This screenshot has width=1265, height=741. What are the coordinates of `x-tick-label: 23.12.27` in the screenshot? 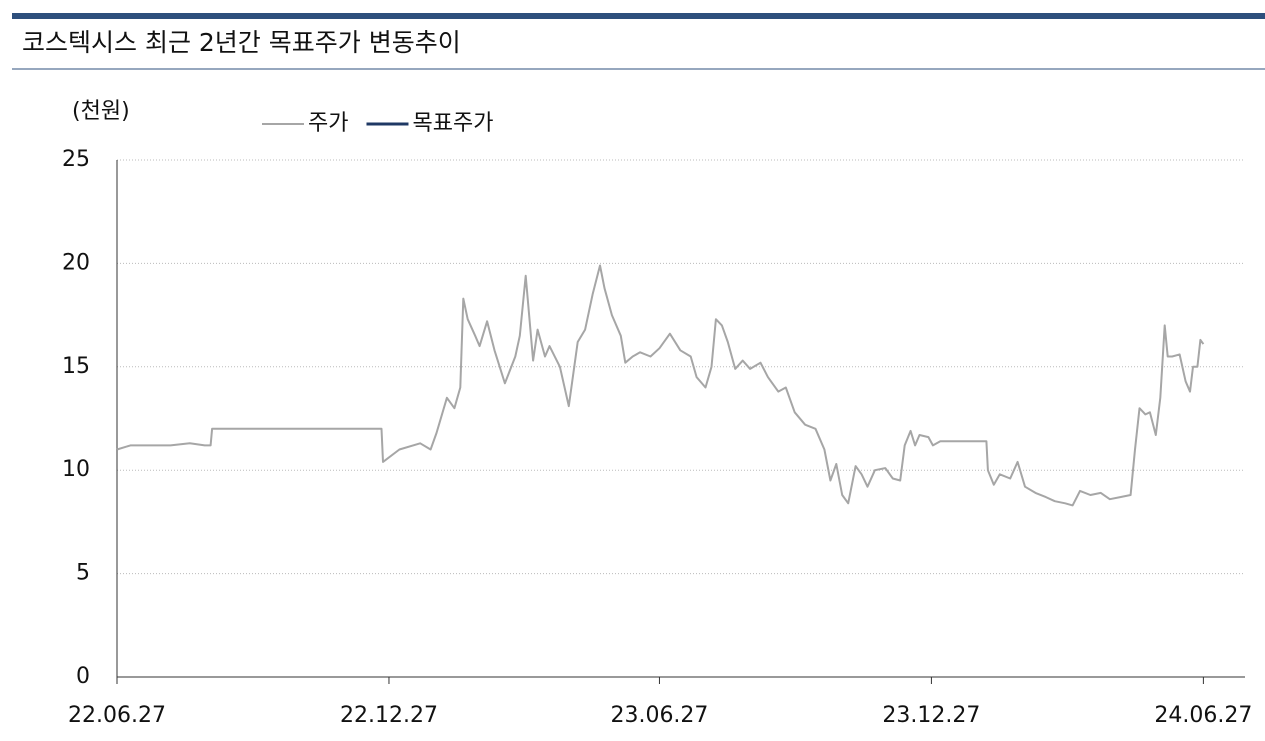 It's located at (931, 715).